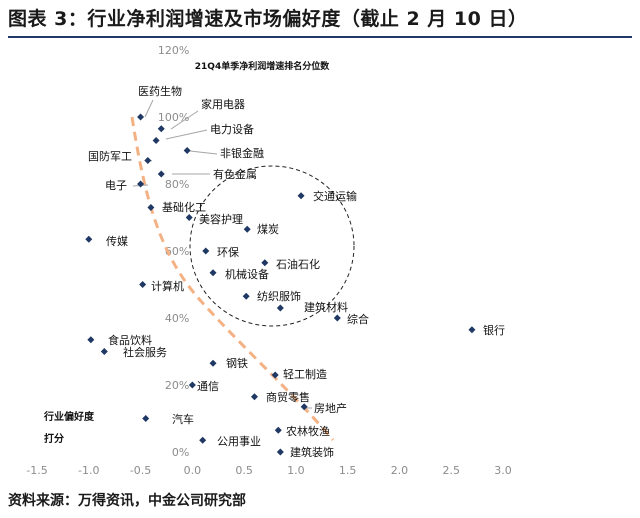 The image size is (640, 518). Describe the element at coordinates (268, 229) in the screenshot. I see `data-label: 煤炭` at that location.